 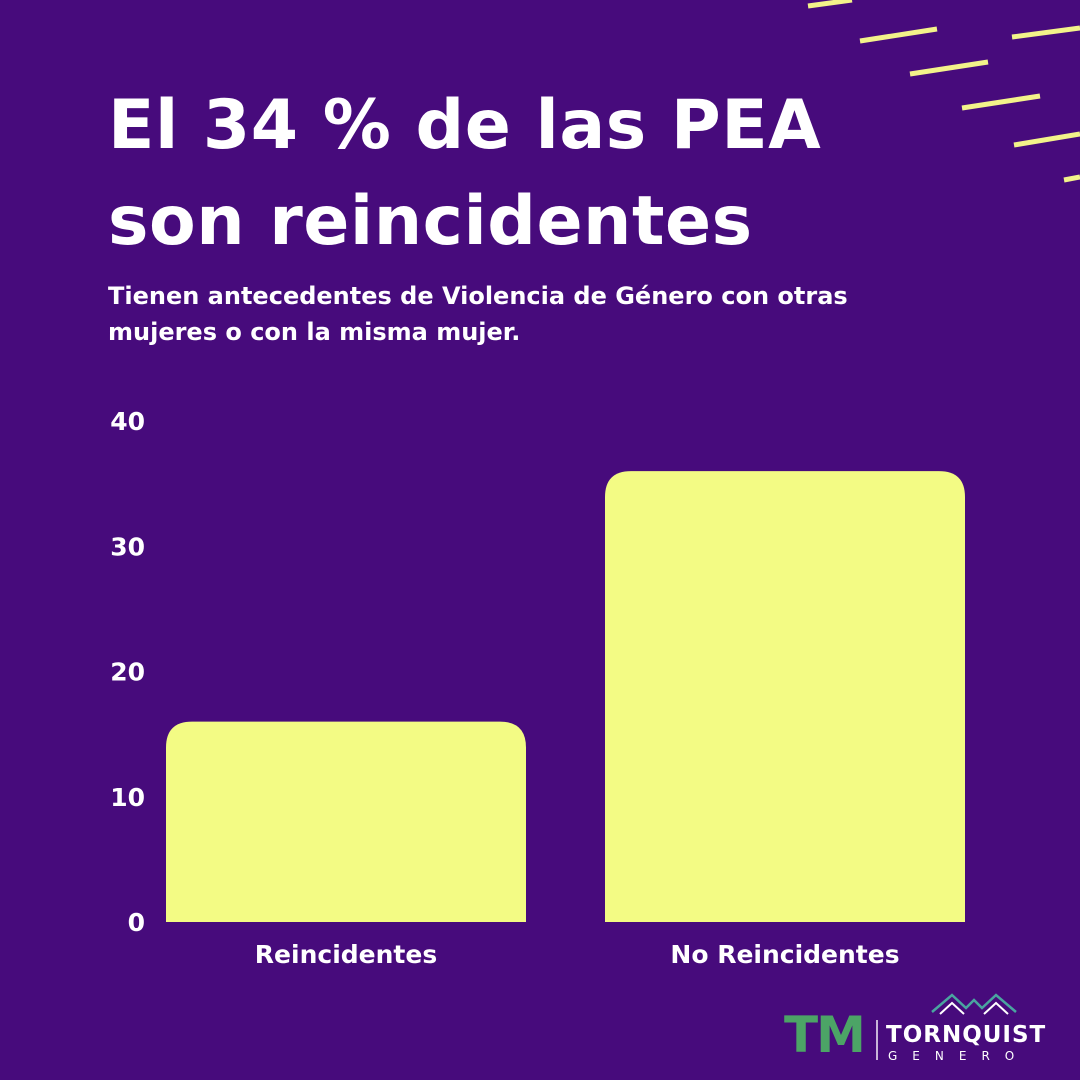 What do you see at coordinates (825, 1035) in the screenshot?
I see `logo-mark: TM` at bounding box center [825, 1035].